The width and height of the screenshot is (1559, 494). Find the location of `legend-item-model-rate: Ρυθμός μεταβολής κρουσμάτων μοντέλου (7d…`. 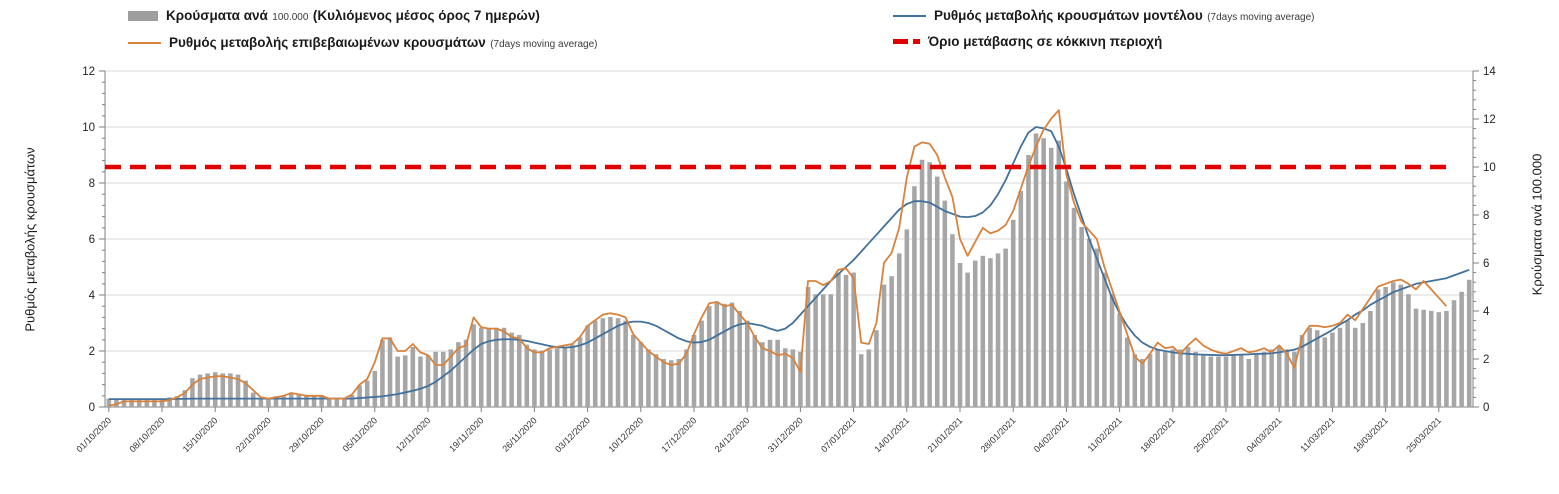

legend-item-model-rate: Ρυθμός μεταβολής κρουσμάτων μοντέλου (7d… is located at coordinates (1103, 16).